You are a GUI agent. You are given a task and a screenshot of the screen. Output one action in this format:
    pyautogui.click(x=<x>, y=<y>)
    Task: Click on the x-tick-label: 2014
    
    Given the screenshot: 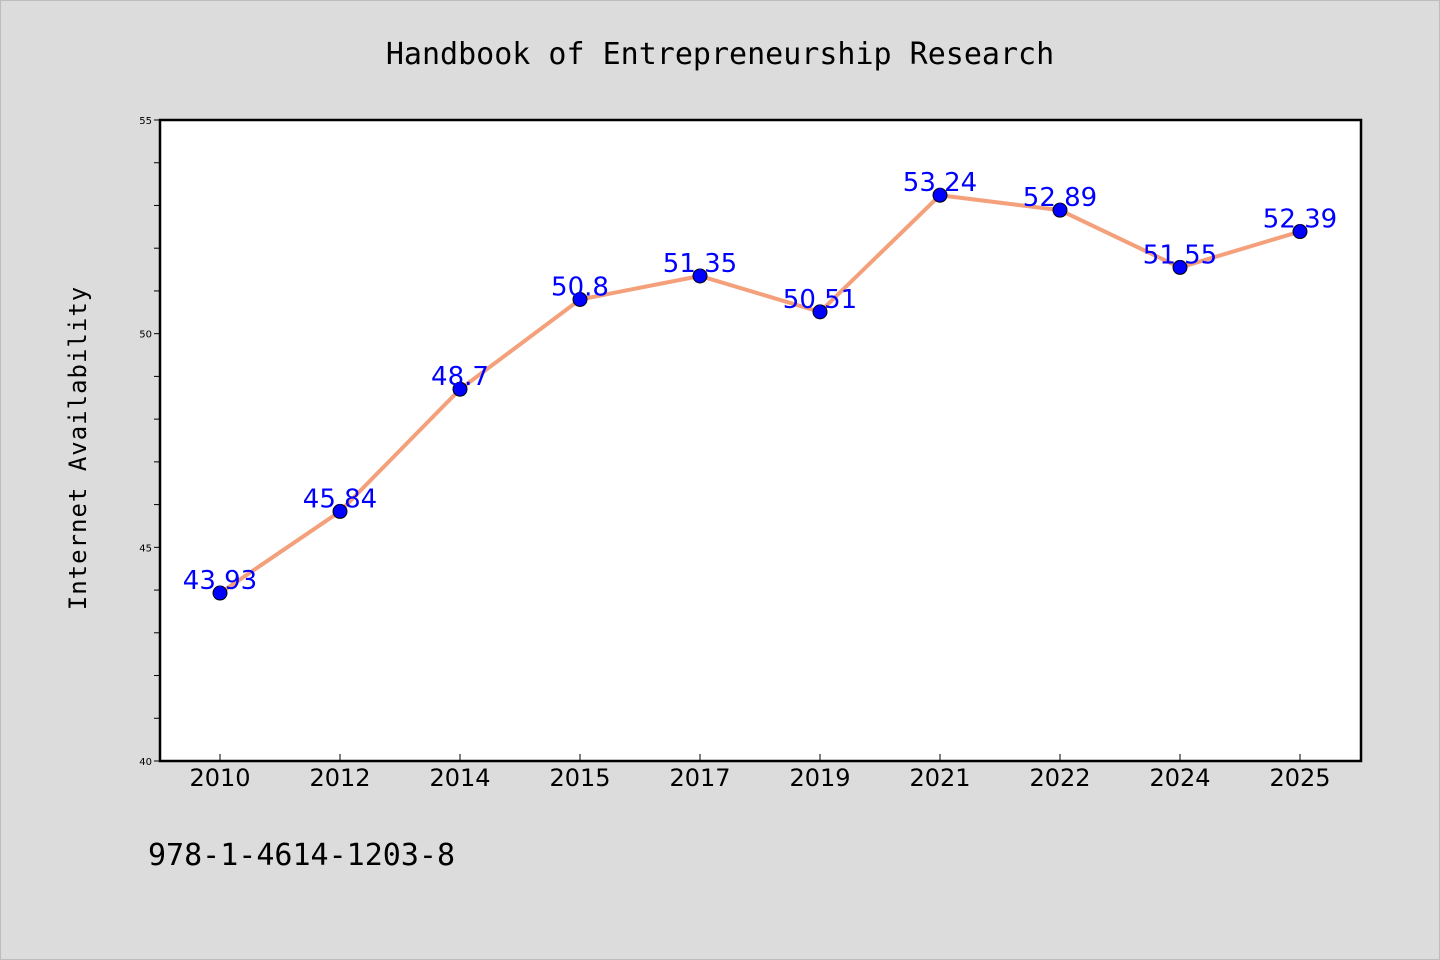 What is the action you would take?
    pyautogui.click(x=459, y=778)
    